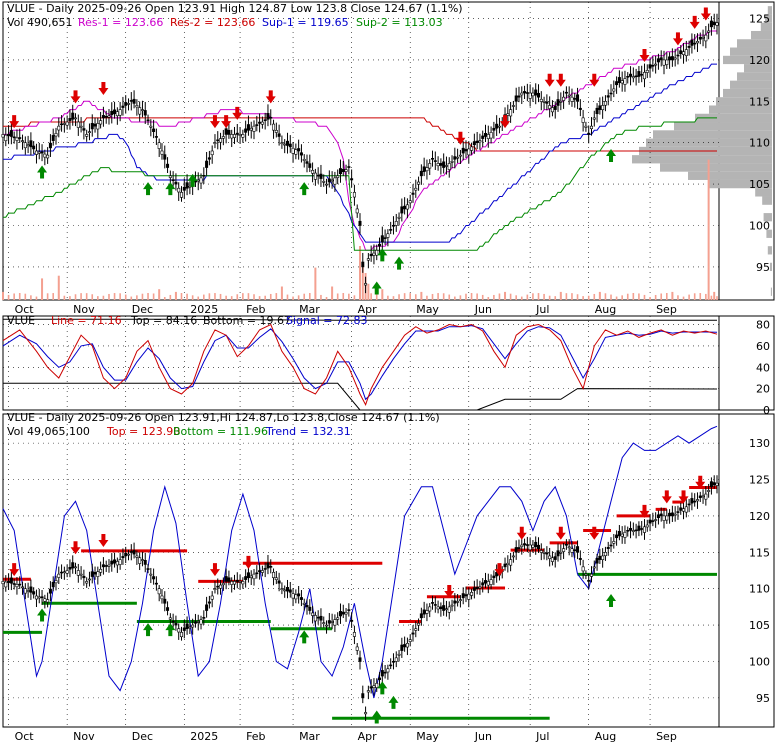  What do you see at coordinates (148, 189) in the screenshot?
I see `price-buy-arrow-icon` at bounding box center [148, 189].